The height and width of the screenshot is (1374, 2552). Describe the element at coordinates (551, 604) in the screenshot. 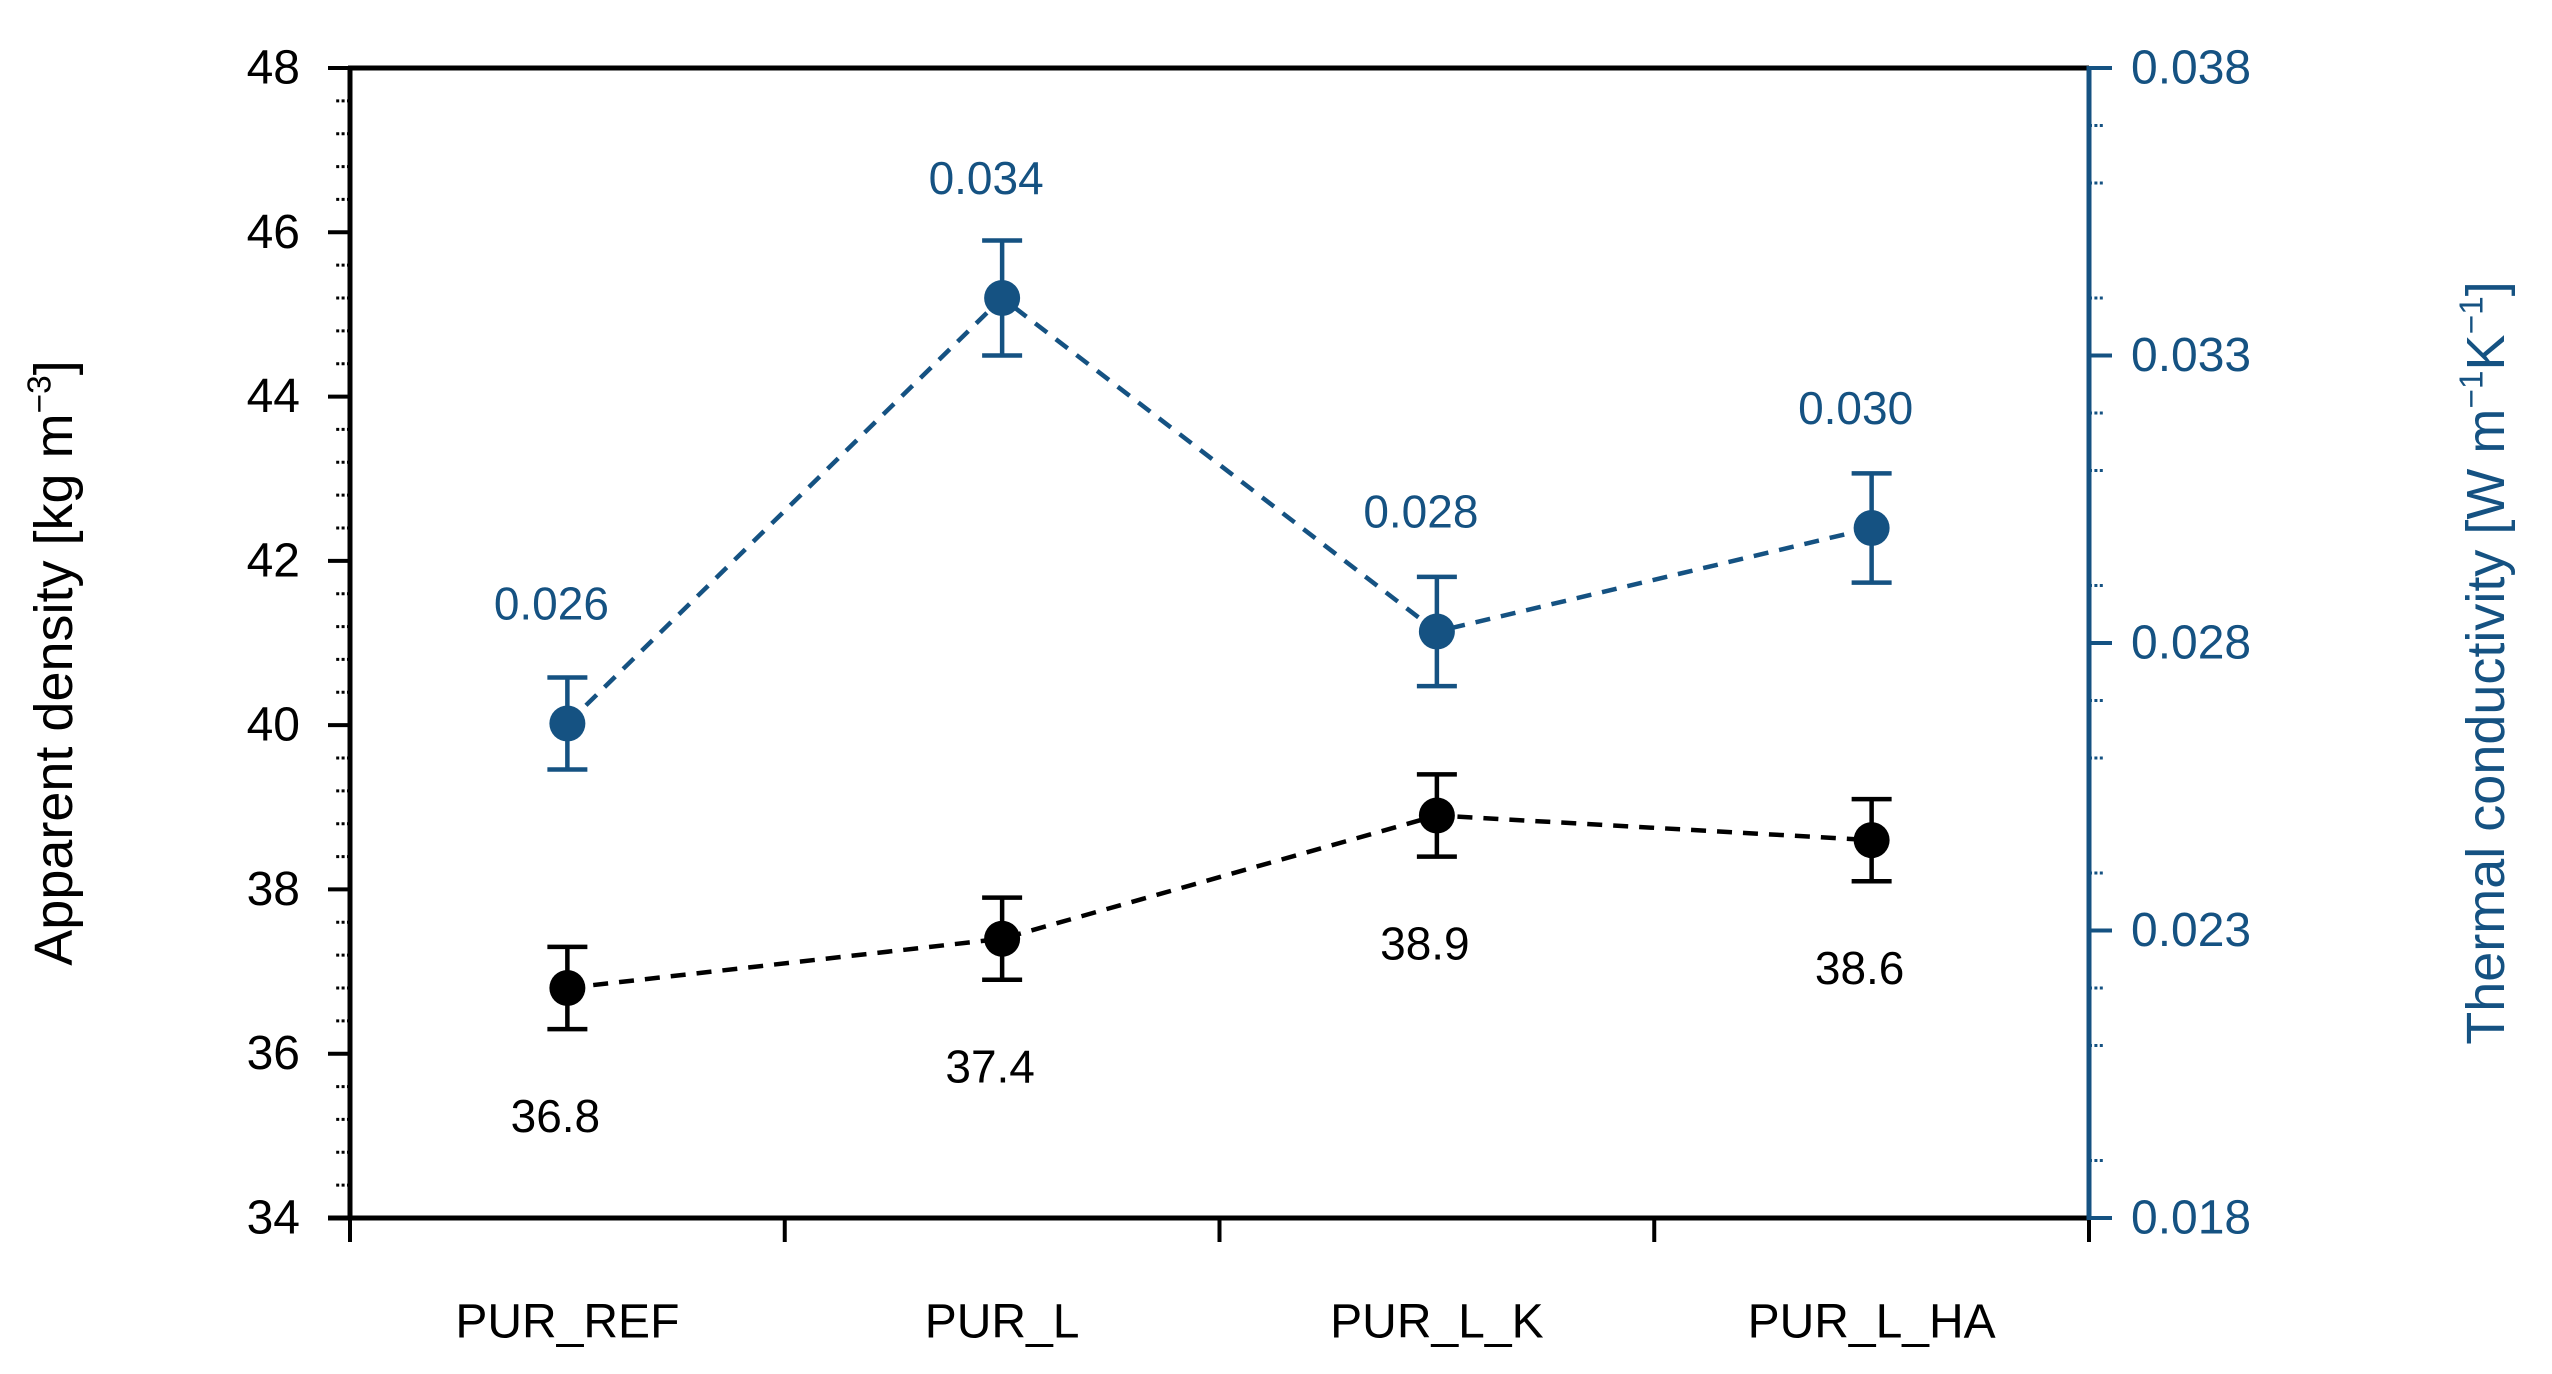

I see `data-point-label: 0.026` at that location.